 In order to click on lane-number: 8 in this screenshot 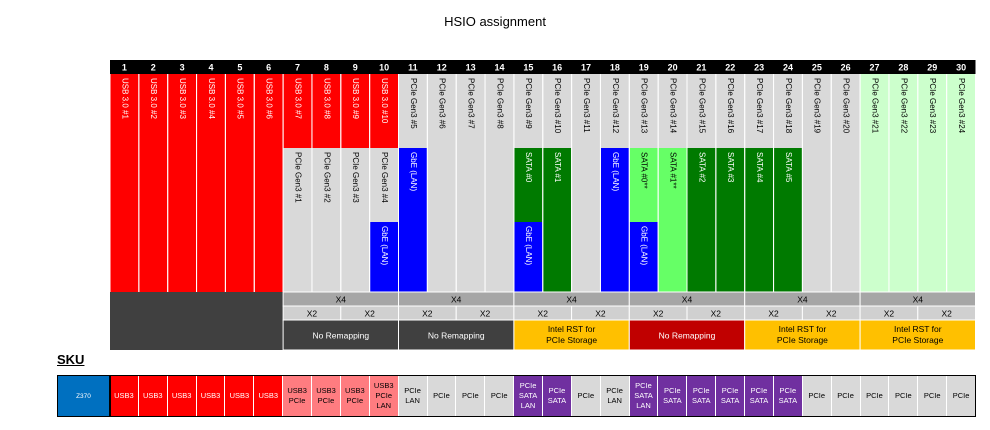, I will do `click(326, 68)`.